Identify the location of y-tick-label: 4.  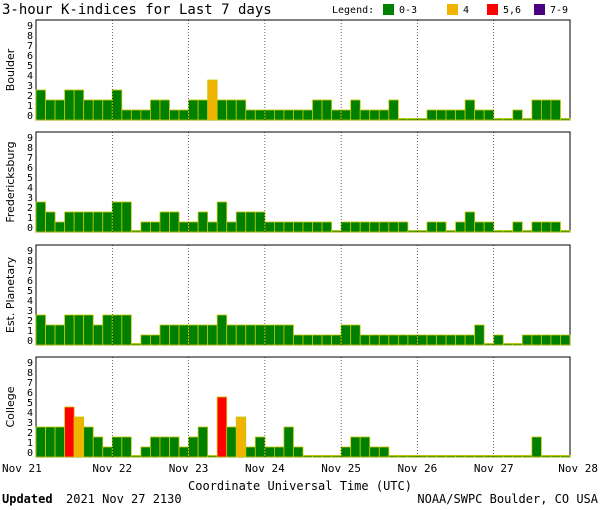
(30, 413).